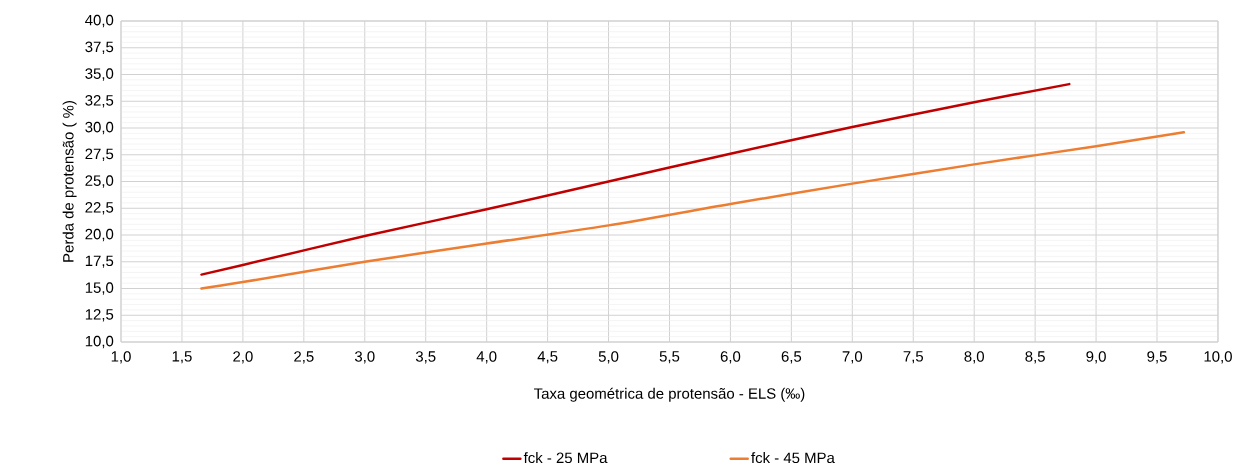 The image size is (1249, 465). Describe the element at coordinates (565, 458) in the screenshot. I see `legend-label: fck - 25 MPa` at that location.